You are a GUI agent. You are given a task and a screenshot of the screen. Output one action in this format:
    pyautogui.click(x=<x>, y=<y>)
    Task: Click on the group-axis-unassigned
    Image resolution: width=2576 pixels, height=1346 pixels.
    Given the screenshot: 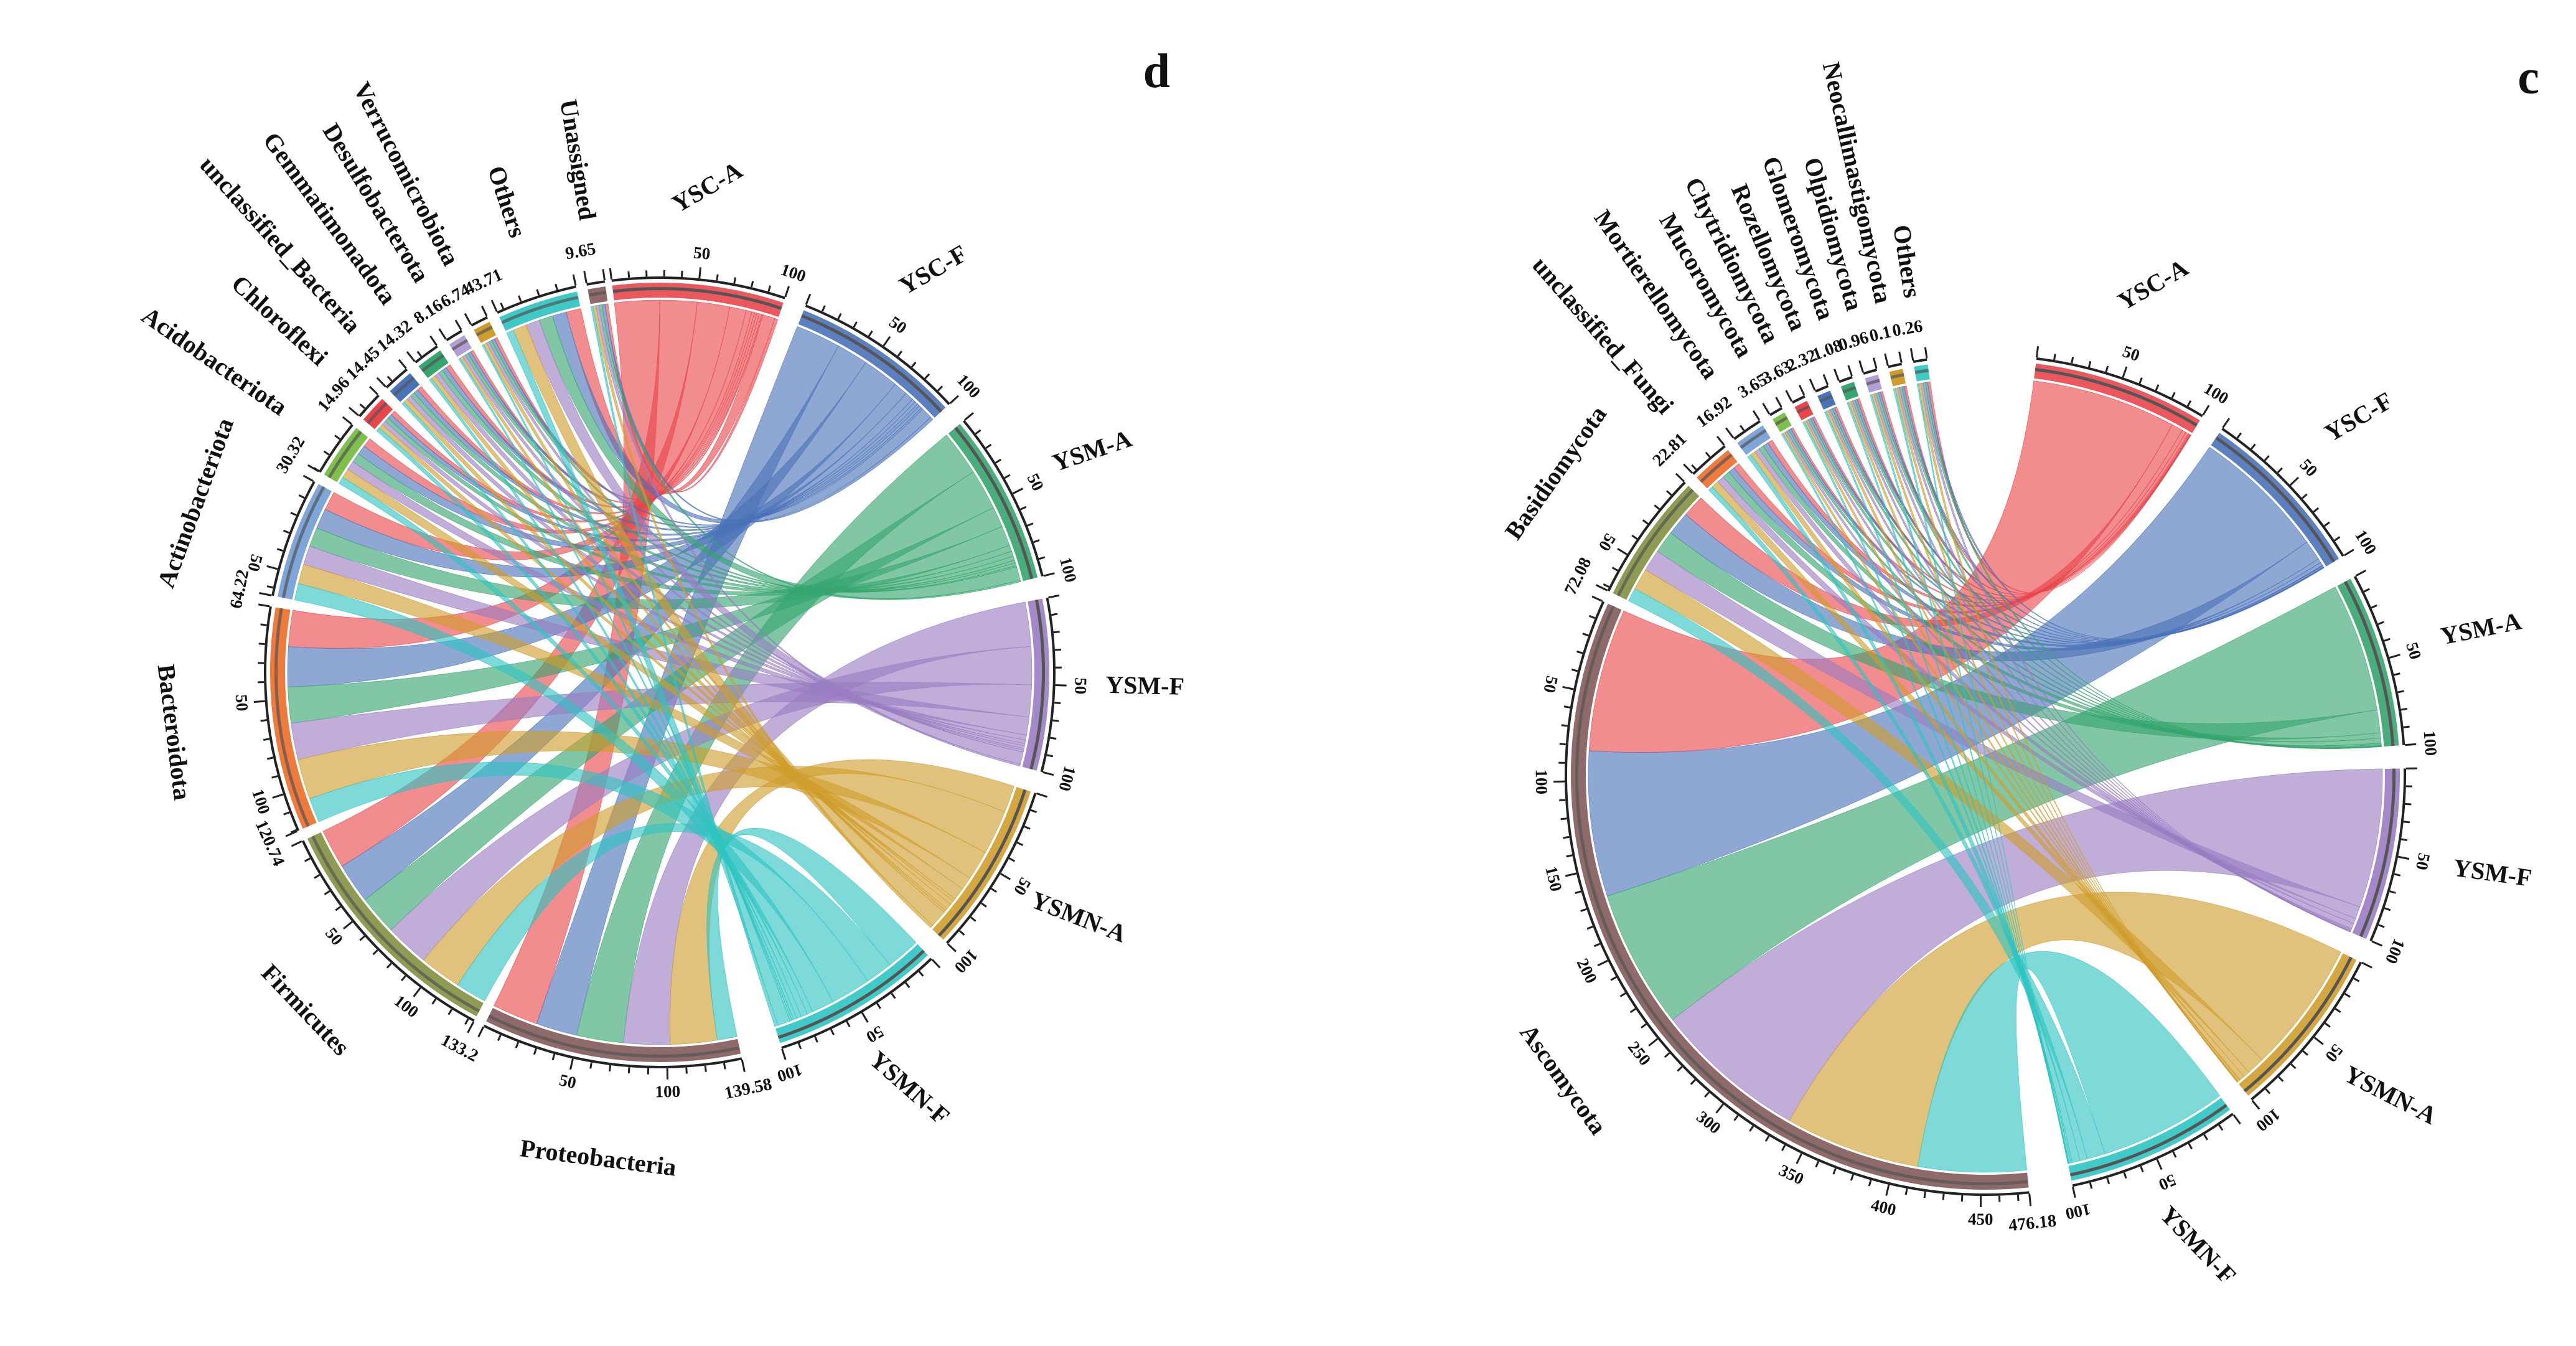 What is the action you would take?
    pyautogui.click(x=595, y=283)
    